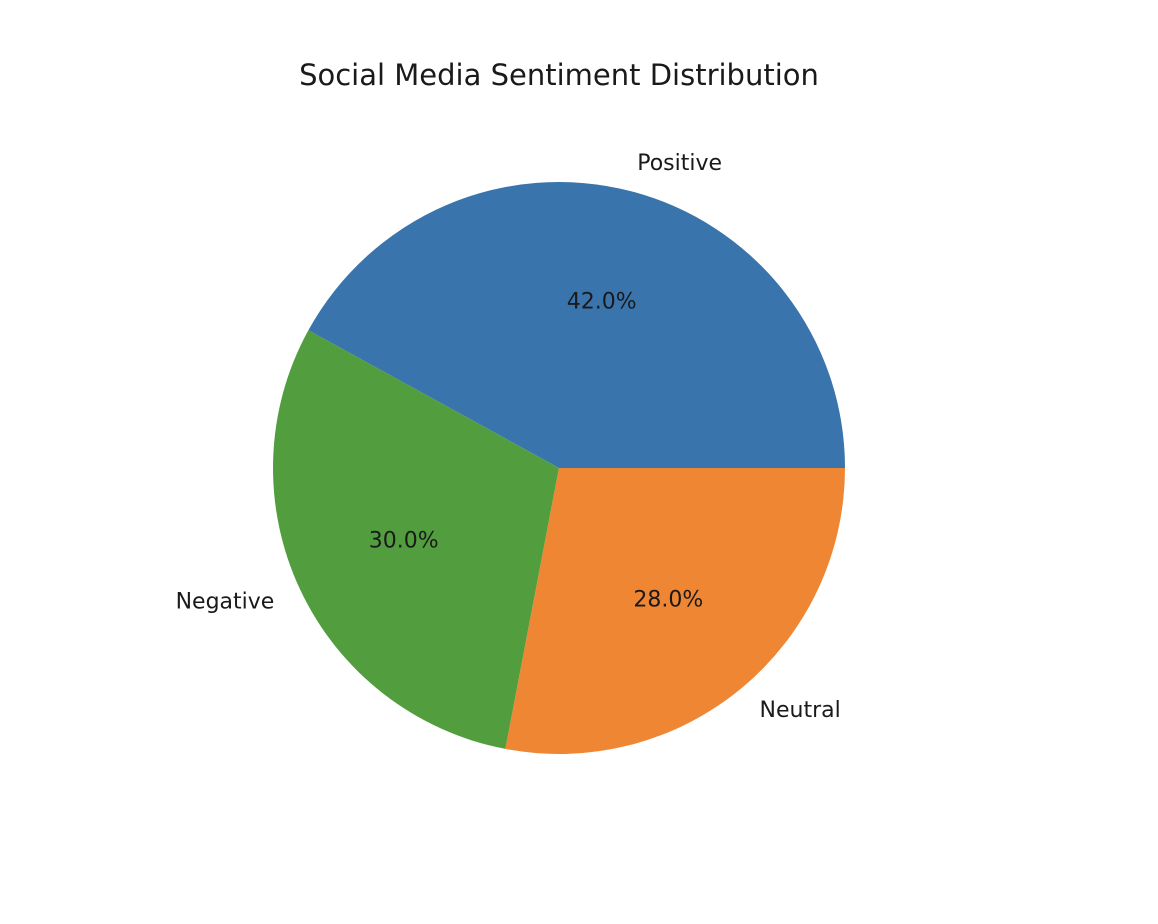 This screenshot has height=924, width=1158. What do you see at coordinates (559, 75) in the screenshot?
I see `chart-title: Social Media Sentiment Distribution` at bounding box center [559, 75].